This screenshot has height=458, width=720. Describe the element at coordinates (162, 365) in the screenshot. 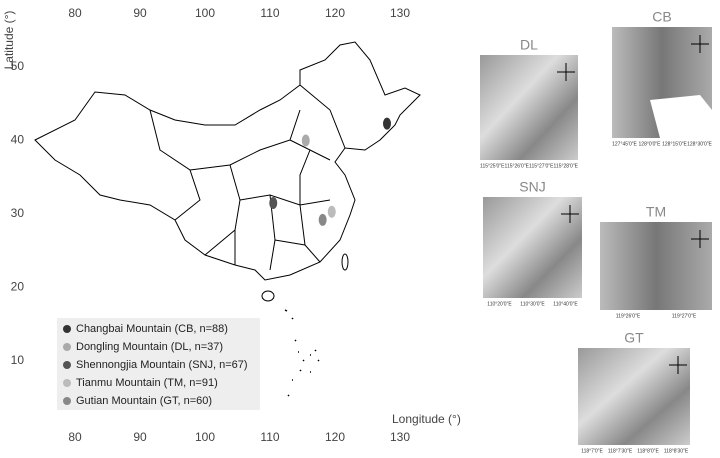

I see `legend-label: Shennongjia Mountain (SNJ, n=67)` at that location.